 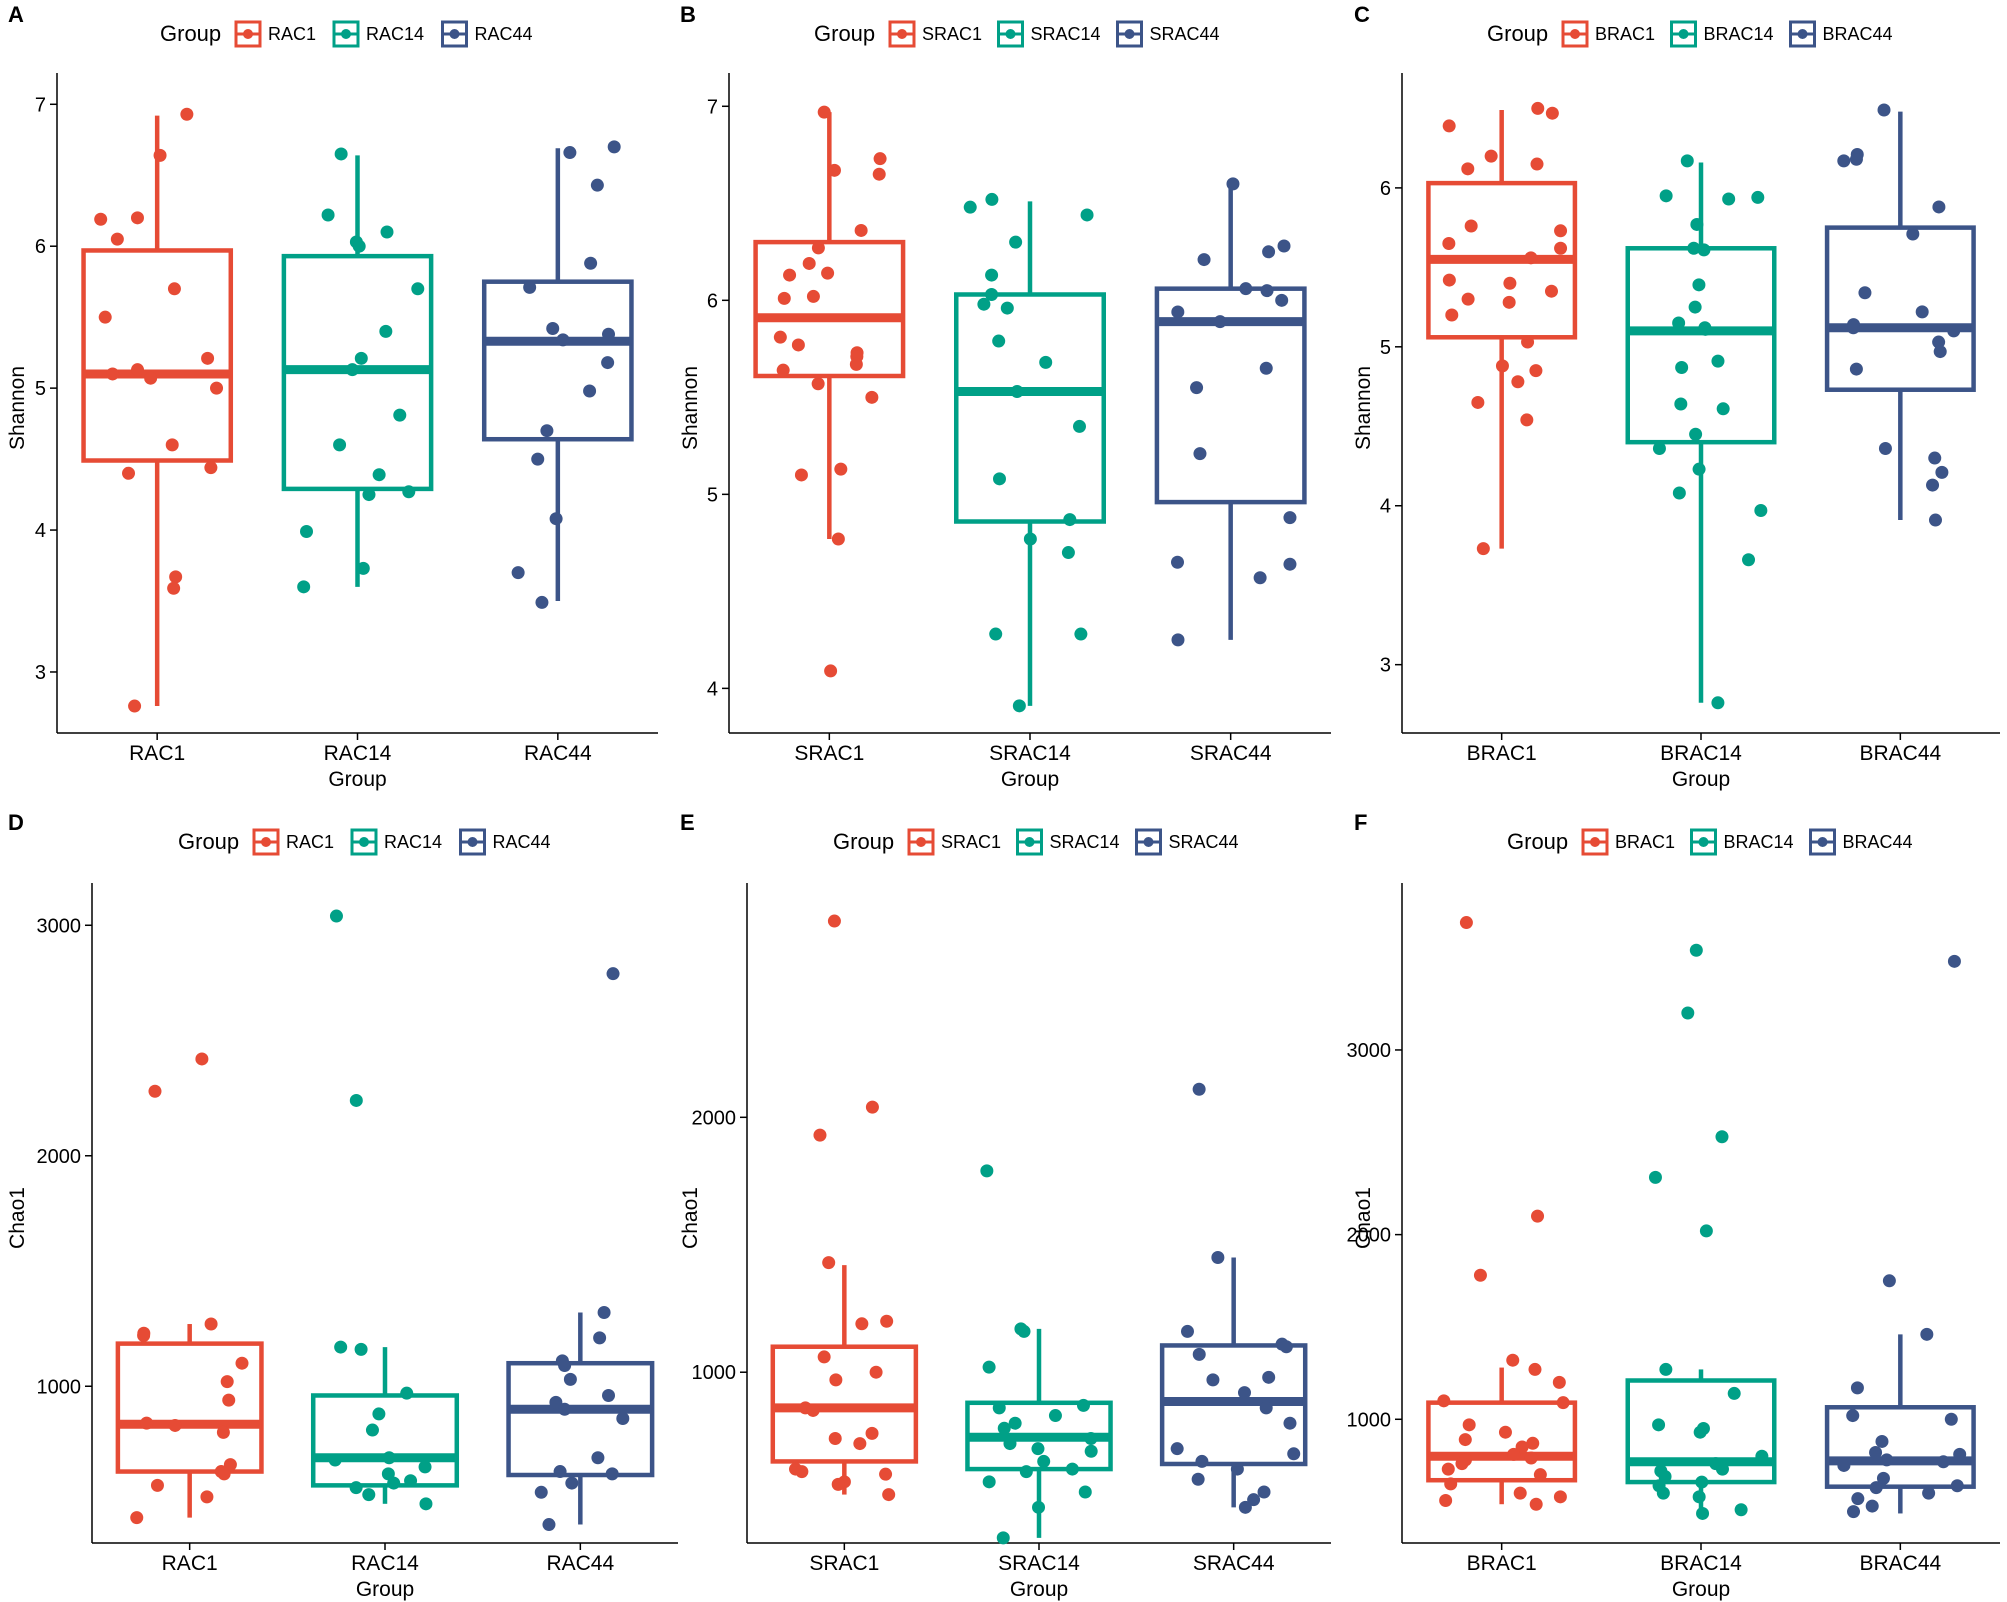 What do you see at coordinates (712, 689) in the screenshot?
I see `y-tick-label: 4` at bounding box center [712, 689].